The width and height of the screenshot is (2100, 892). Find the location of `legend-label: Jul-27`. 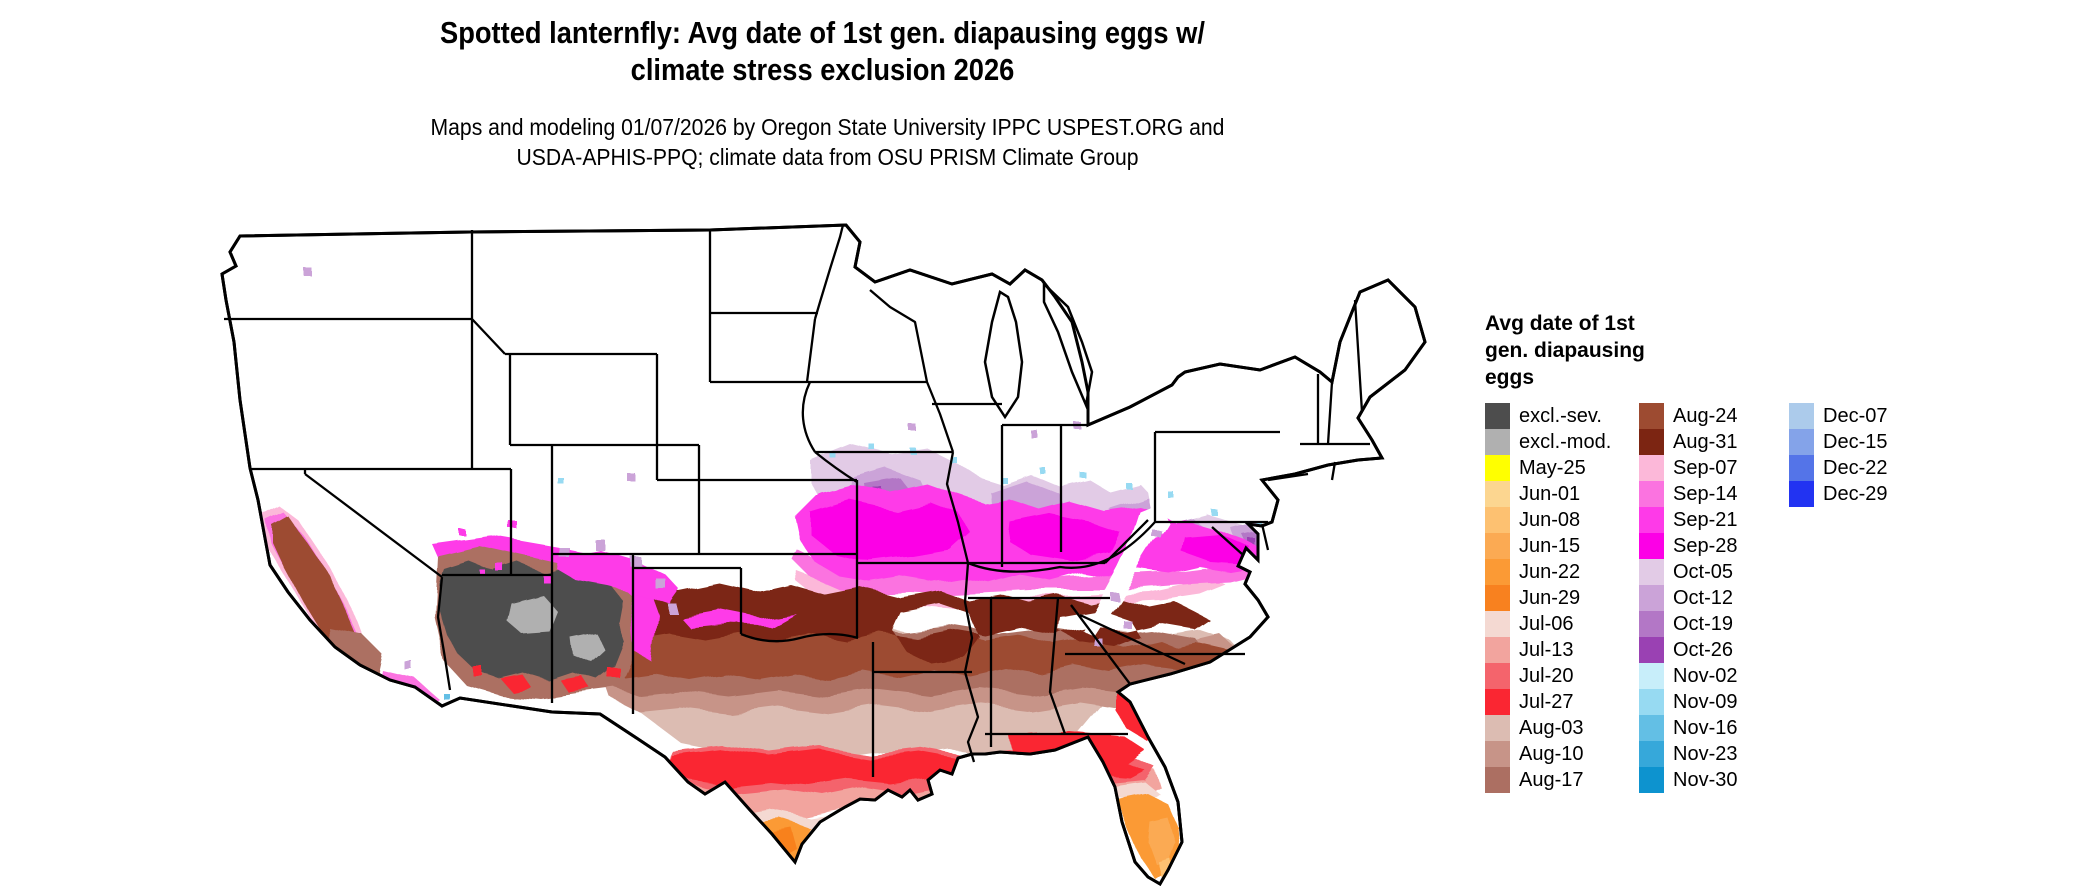

legend-label: Jul-27 is located at coordinates (1546, 701).